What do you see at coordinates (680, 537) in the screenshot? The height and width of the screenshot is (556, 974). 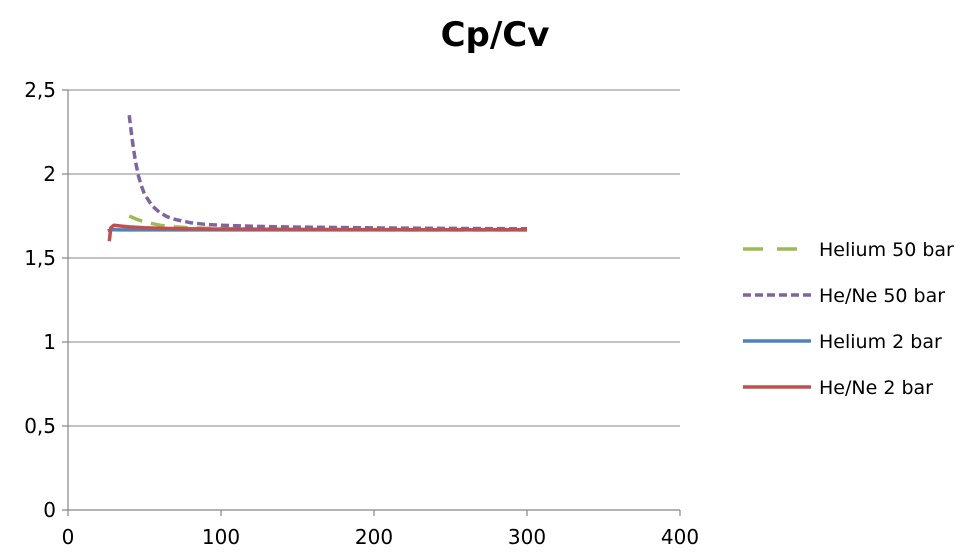 I see `x-tick-label-4: 400` at bounding box center [680, 537].